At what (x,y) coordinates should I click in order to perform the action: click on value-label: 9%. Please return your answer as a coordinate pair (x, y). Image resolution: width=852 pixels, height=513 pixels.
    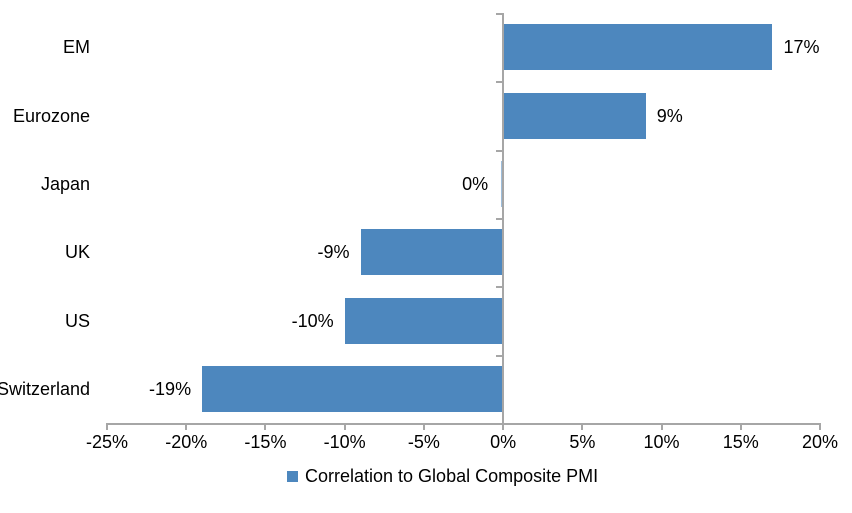
    Looking at the image, I should click on (669, 115).